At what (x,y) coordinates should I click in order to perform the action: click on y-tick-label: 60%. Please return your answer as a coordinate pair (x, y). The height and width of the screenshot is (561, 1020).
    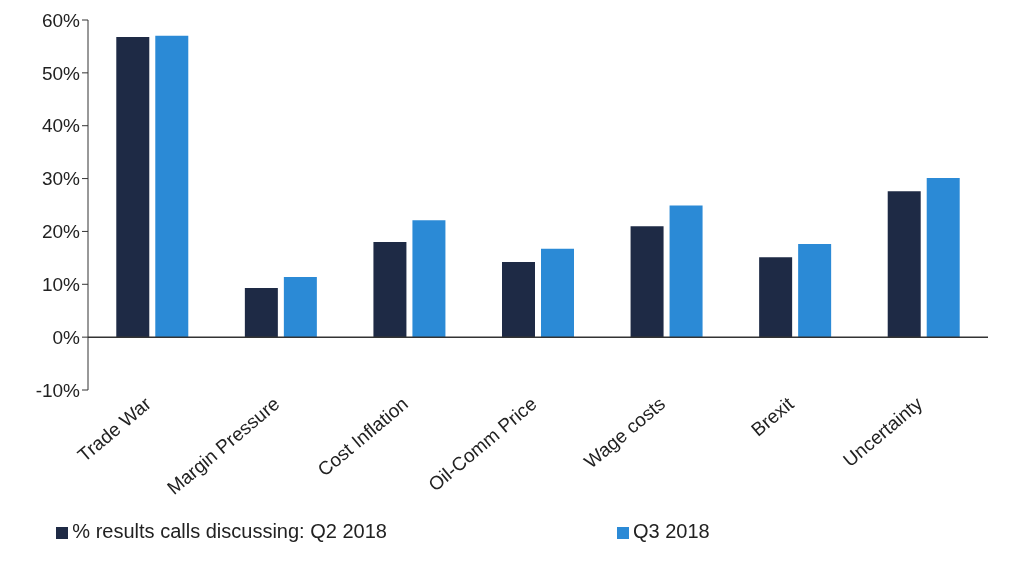
    Looking at the image, I should click on (61, 20).